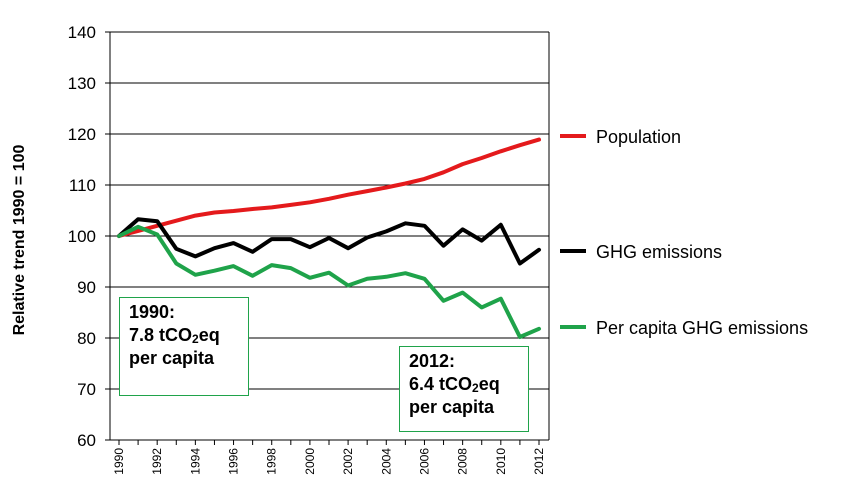  Describe the element at coordinates (272, 461) in the screenshot. I see `x-tick-label-1998: 1998` at that location.